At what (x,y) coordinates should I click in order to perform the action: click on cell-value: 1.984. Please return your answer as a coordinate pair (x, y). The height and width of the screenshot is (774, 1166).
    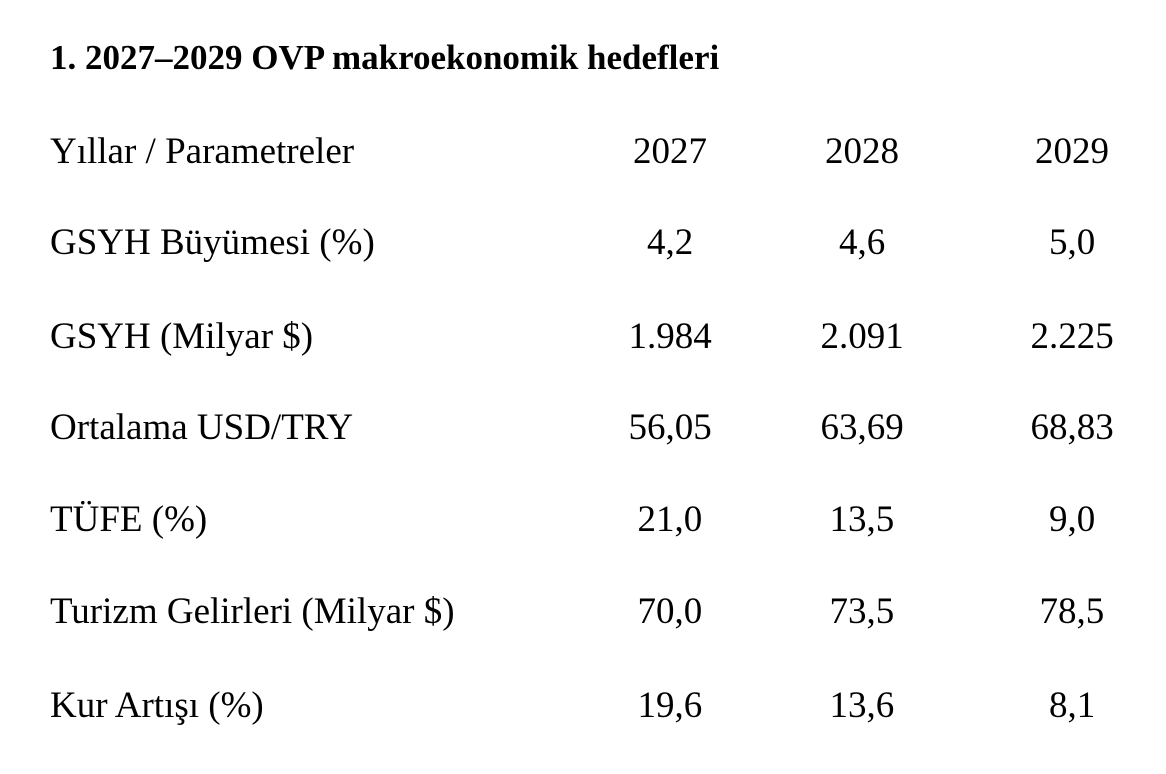
    Looking at the image, I should click on (670, 336).